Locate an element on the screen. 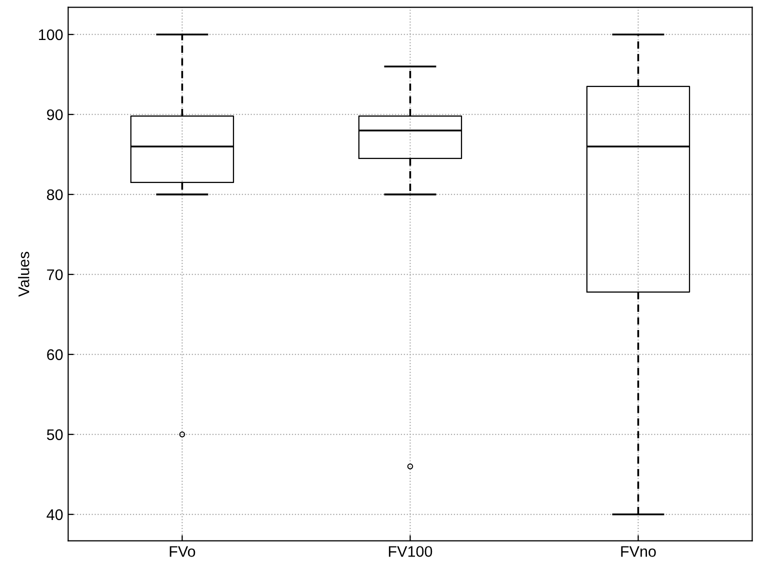 This screenshot has width=766, height=561. y-tick-label: 50 is located at coordinates (54, 434).